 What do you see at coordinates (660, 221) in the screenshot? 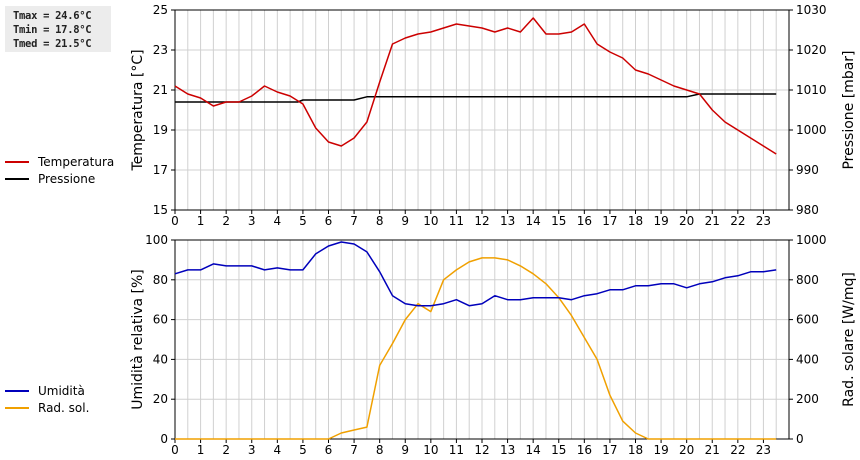
I see `chart1-x-tick-label: 19` at bounding box center [660, 221].